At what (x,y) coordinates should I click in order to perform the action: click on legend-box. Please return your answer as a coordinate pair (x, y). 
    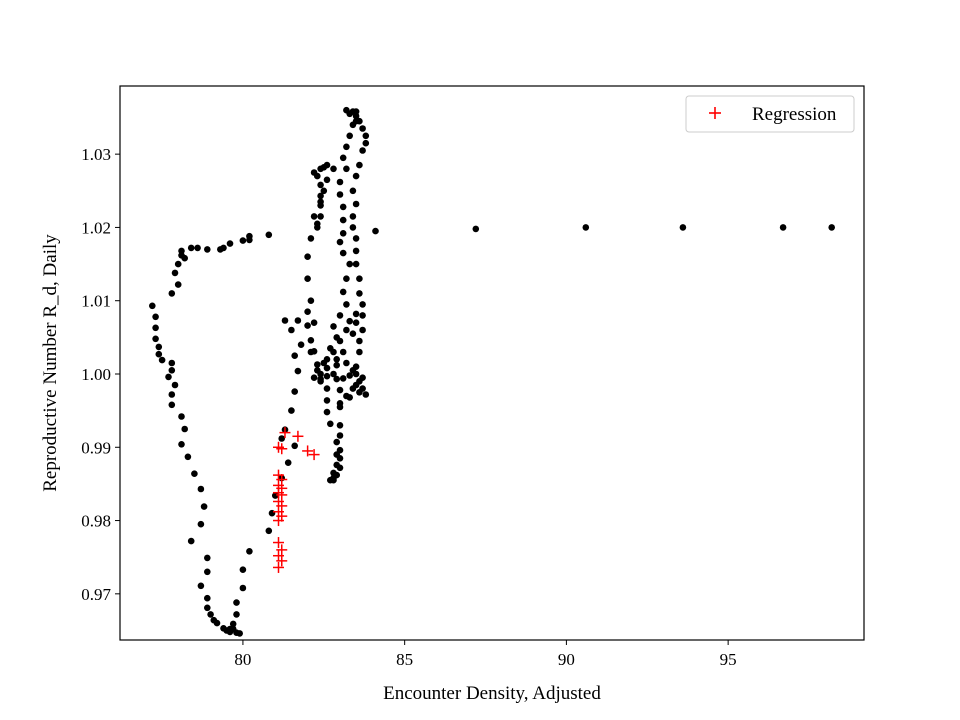
    Looking at the image, I should click on (770, 114).